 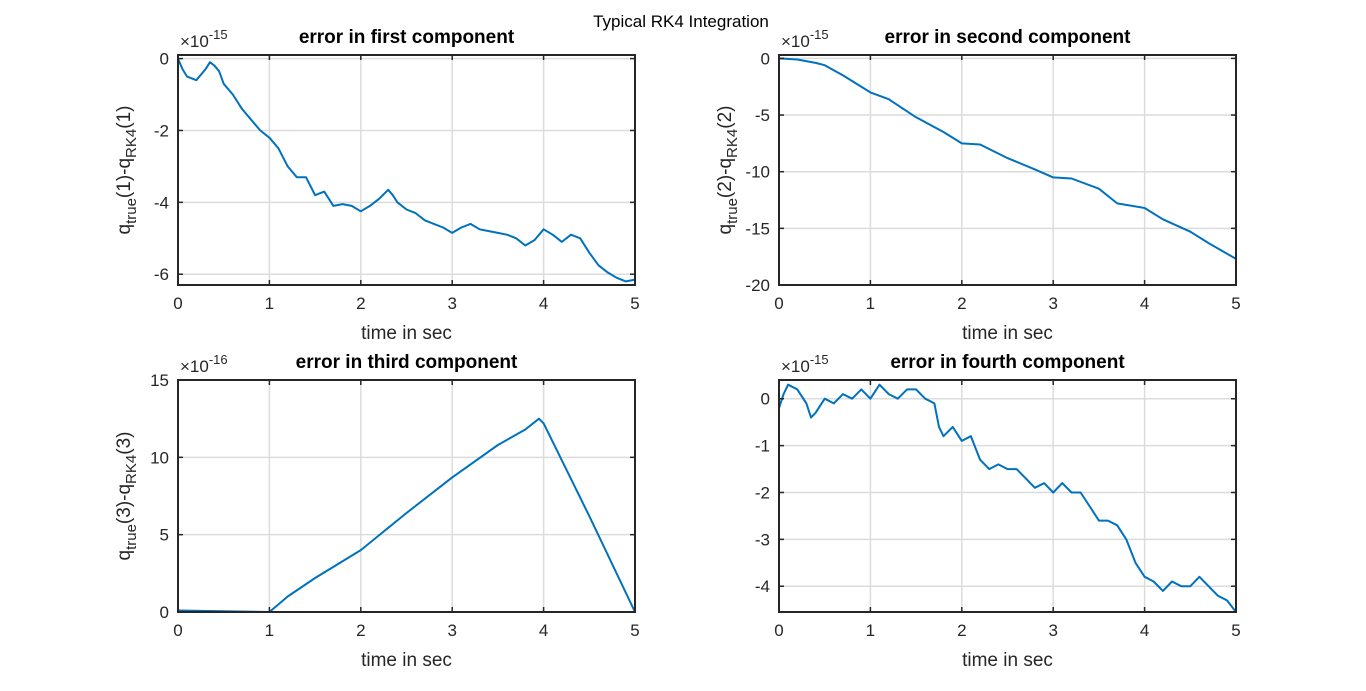 What do you see at coordinates (1052, 630) in the screenshot?
I see `chart-4-xtick-label: 3` at bounding box center [1052, 630].